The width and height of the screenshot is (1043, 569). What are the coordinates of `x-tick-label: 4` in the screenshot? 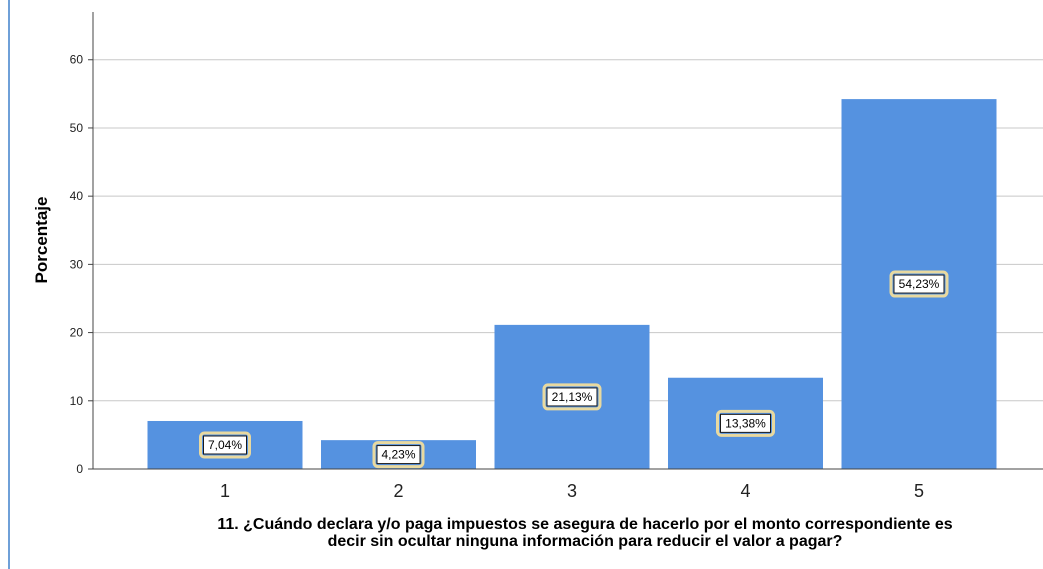 It's located at (745, 491).